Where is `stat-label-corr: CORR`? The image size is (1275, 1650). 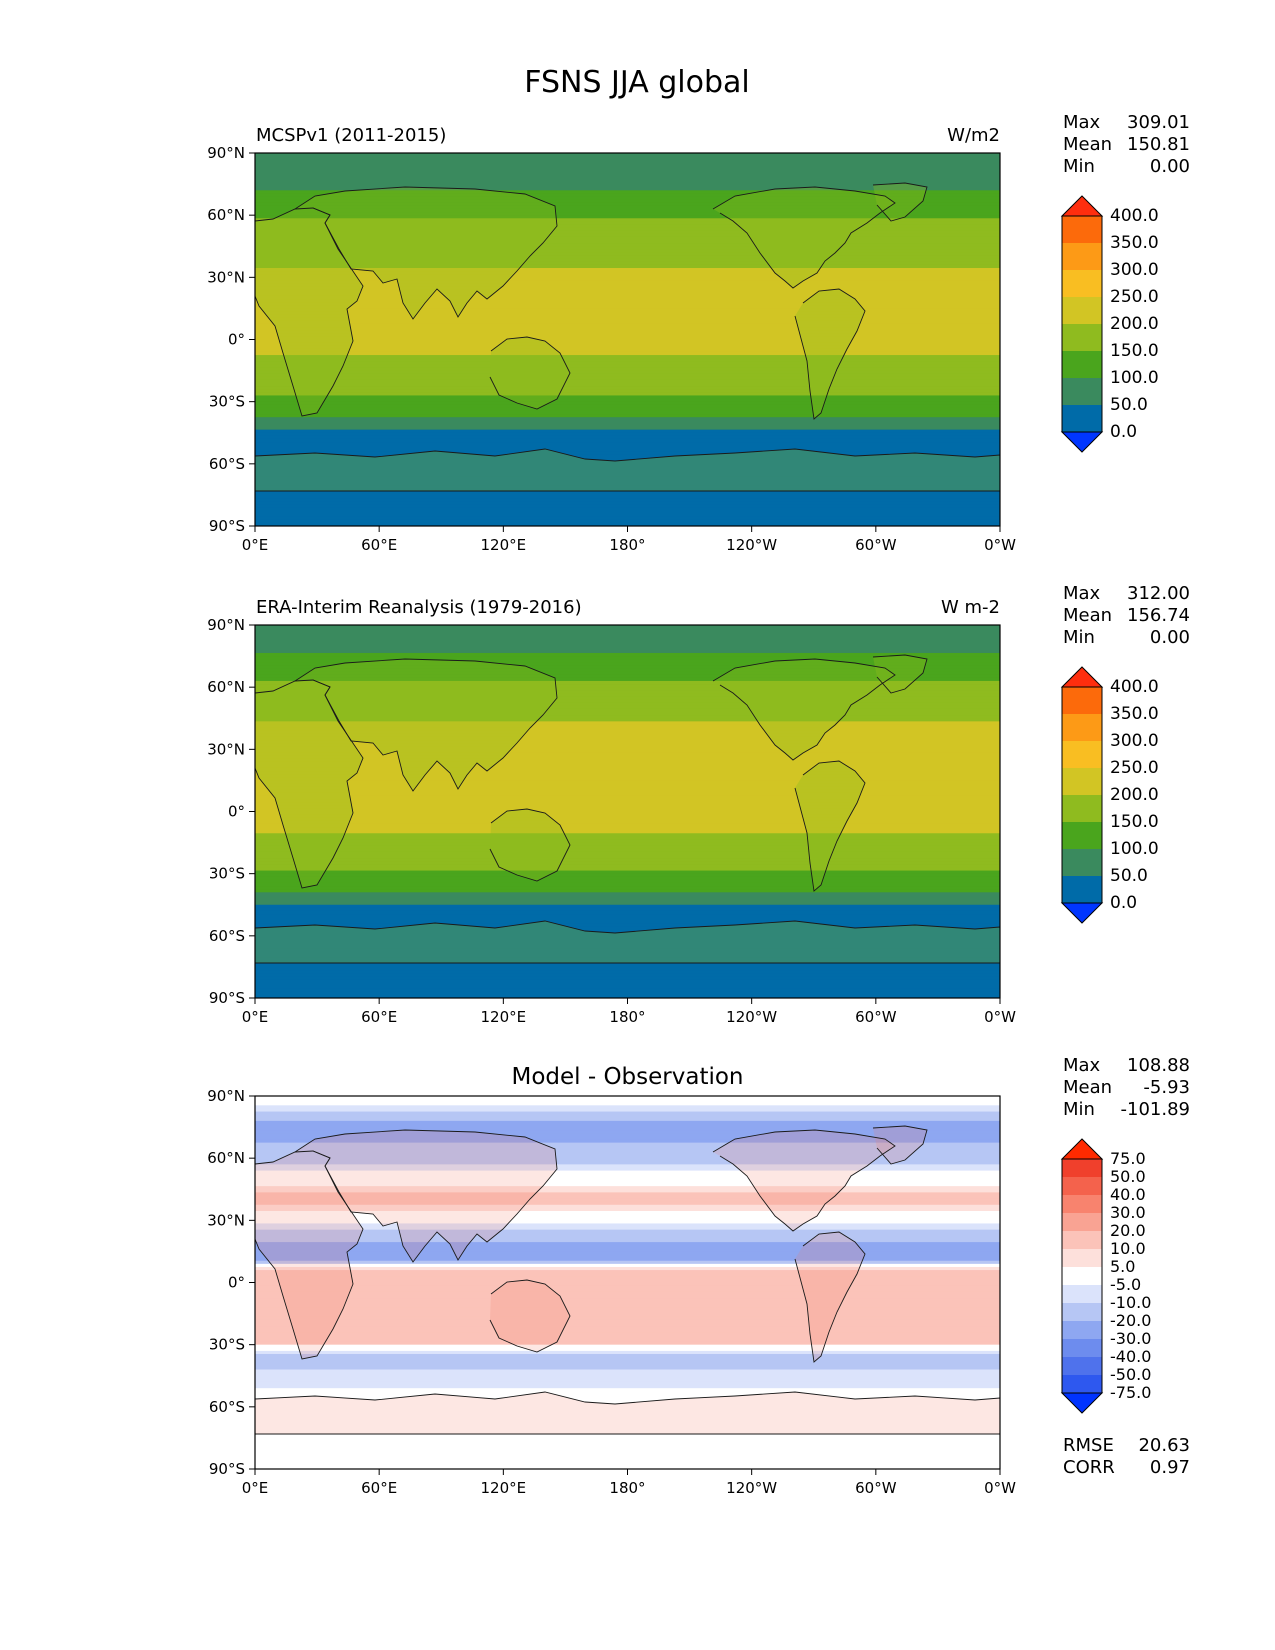 stat-label-corr: CORR is located at coordinates (1089, 1467).